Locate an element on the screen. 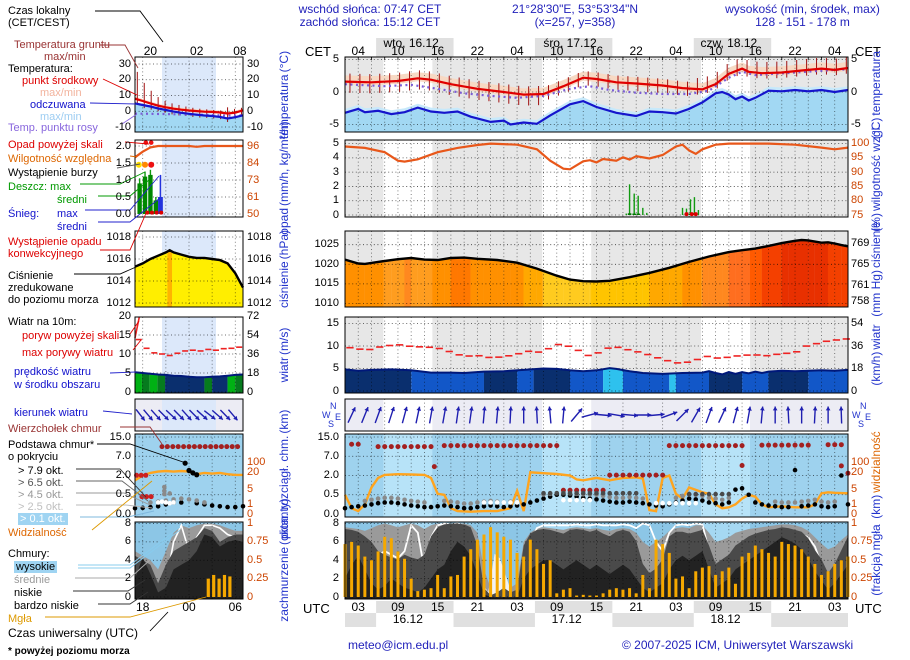 This screenshot has height=660, width=910. cet-label-right: CET is located at coordinates (868, 51).